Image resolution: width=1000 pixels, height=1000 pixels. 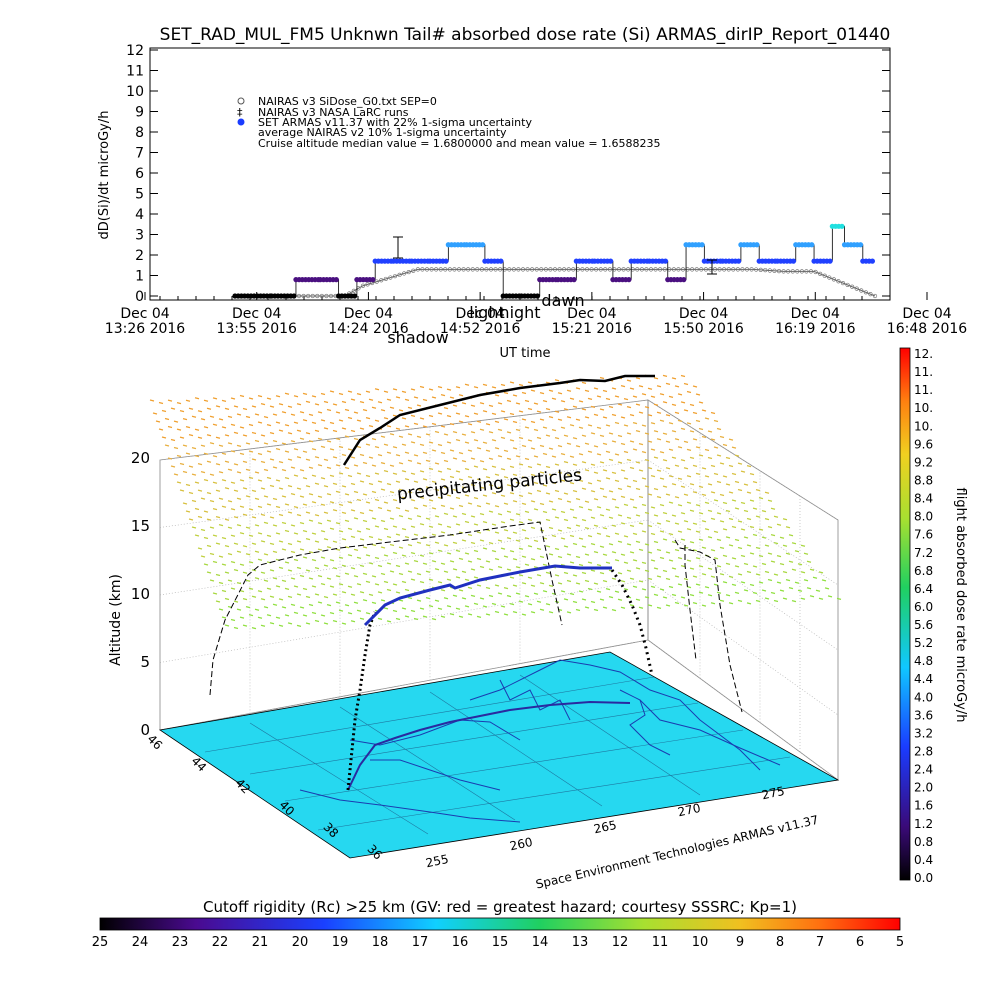 I want to click on rigidity-ticks: 25 24 23 22 21 20 19 18 17 16 15 14 13 12 11 10 9 8 7 6 5, so click(x=498, y=942).